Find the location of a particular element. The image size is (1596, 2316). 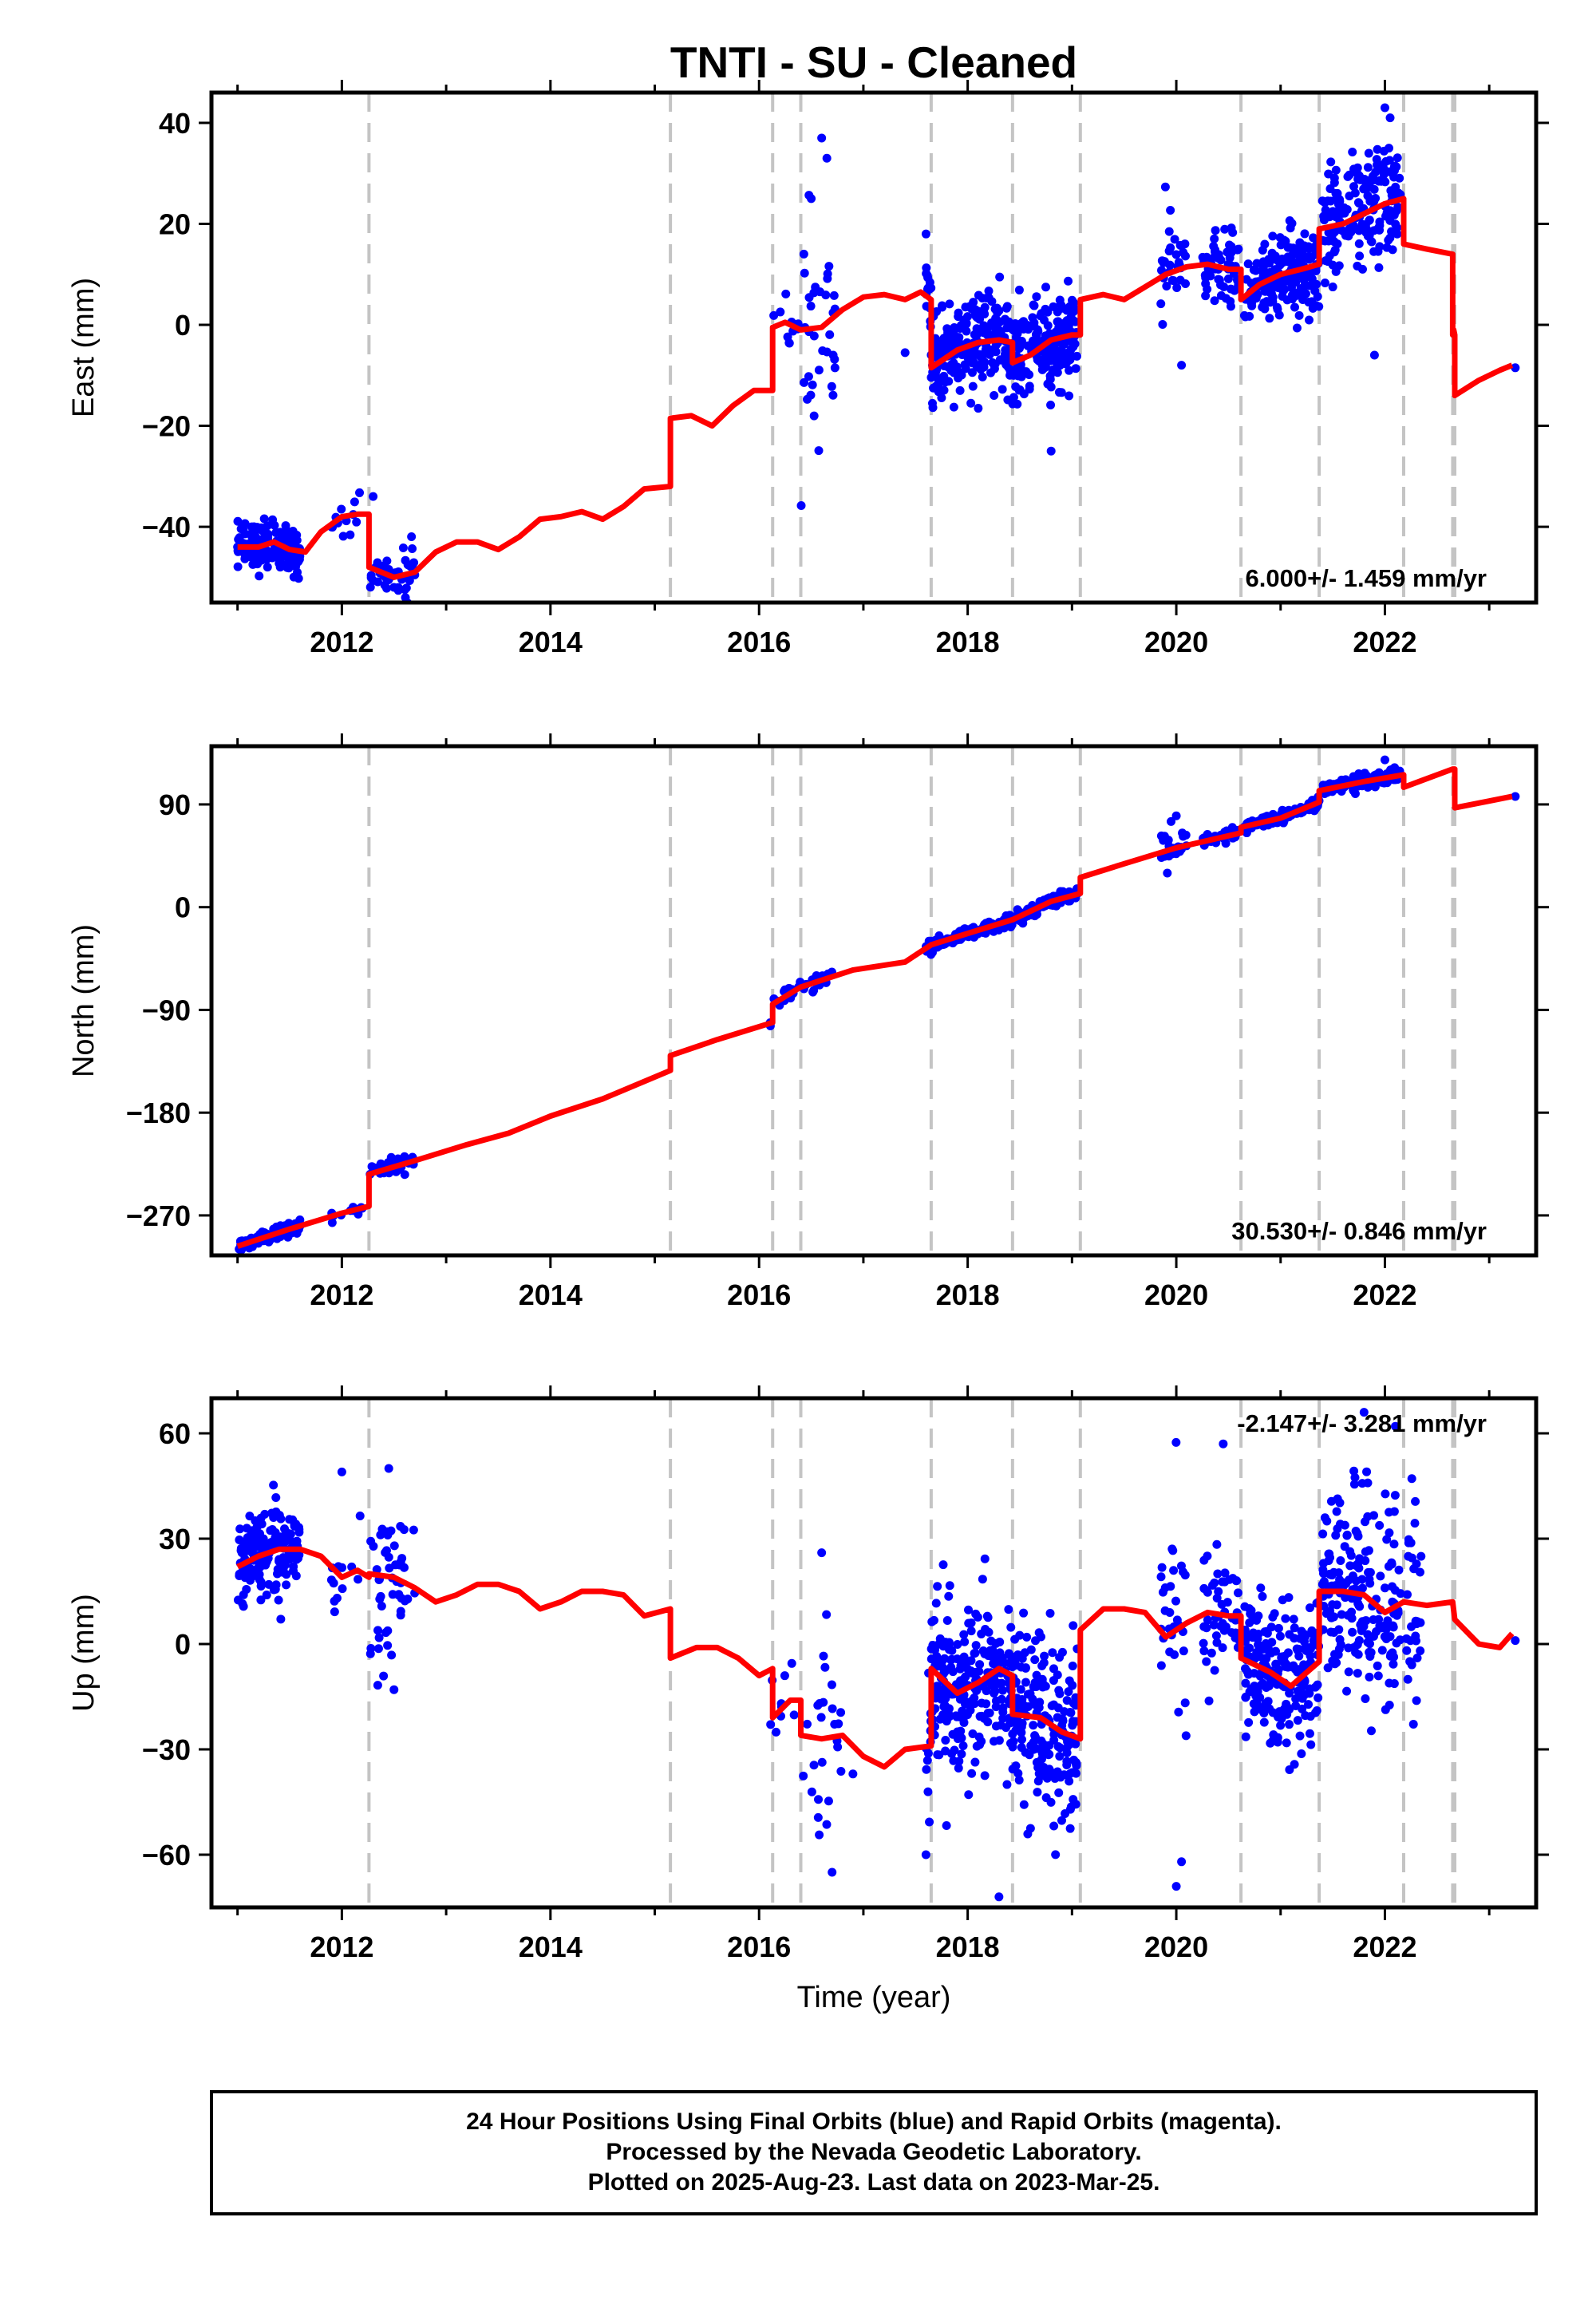

y-tick-label: 40 is located at coordinates (175, 124).